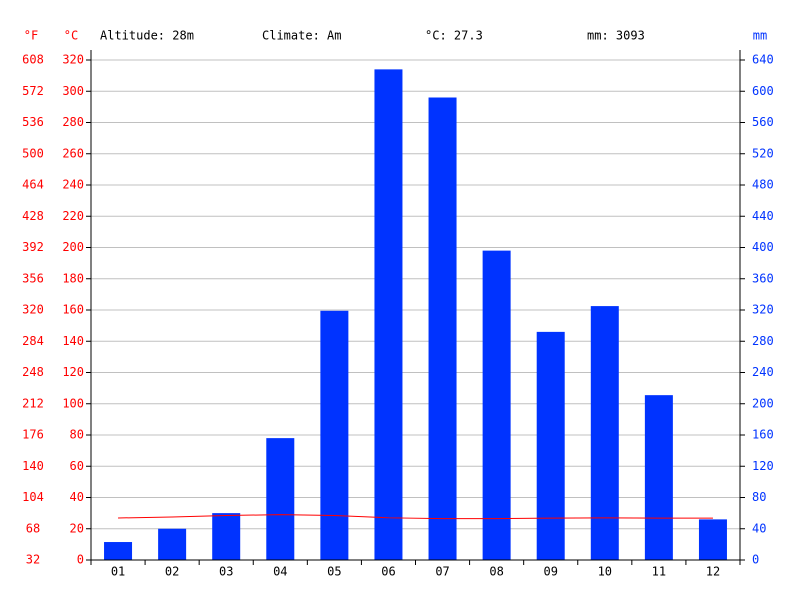 Image resolution: width=800 pixels, height=600 pixels. Describe the element at coordinates (33, 560) in the screenshot. I see `y3-tick-label: 32` at that location.